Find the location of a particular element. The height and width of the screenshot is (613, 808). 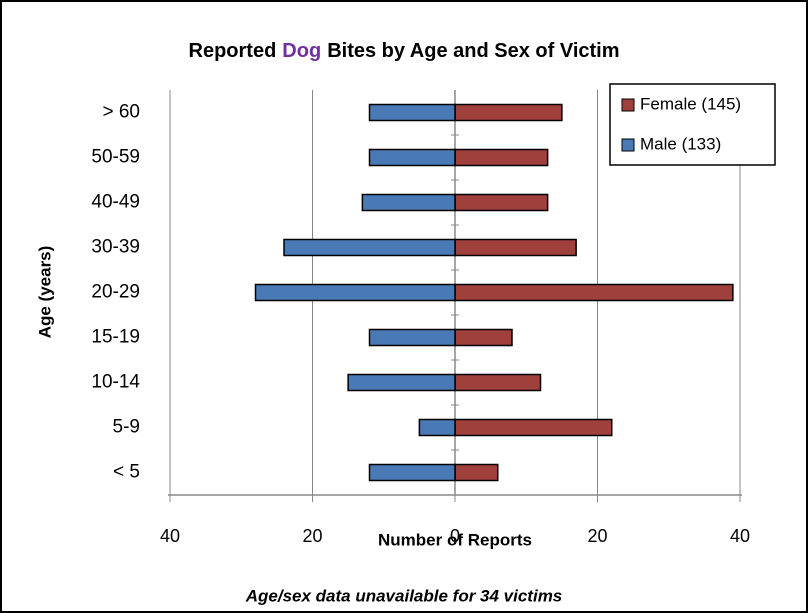

y-tick-label: 40-49 is located at coordinates (115, 202).